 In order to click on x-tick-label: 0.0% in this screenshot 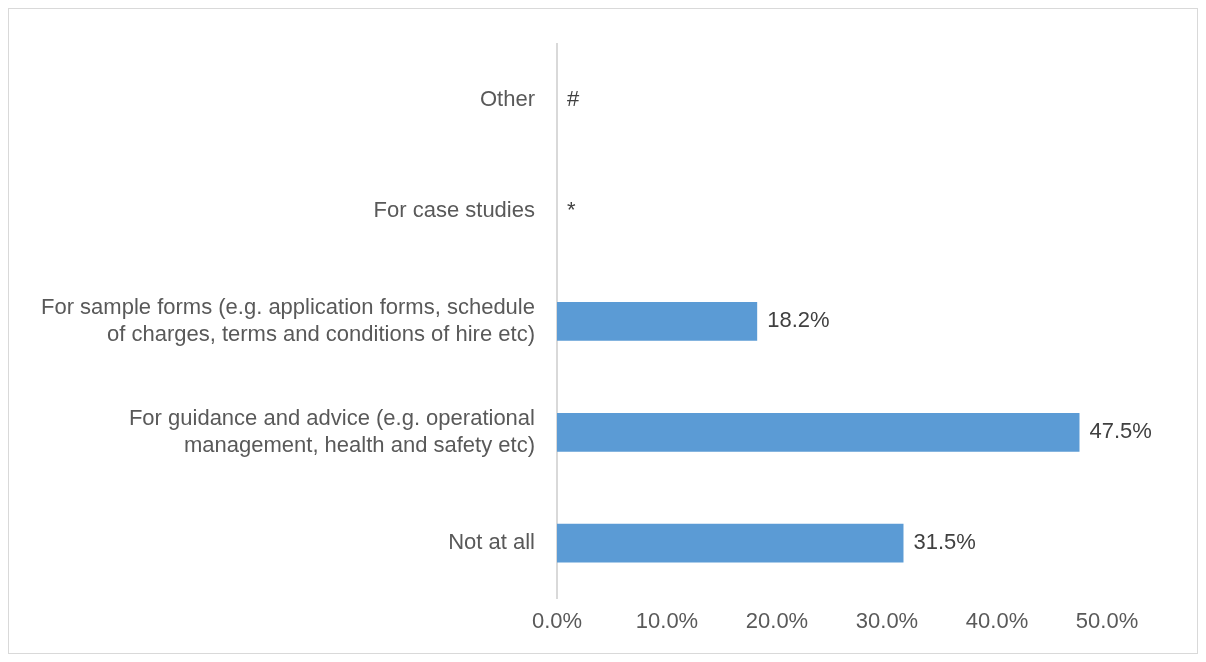, I will do `click(557, 620)`.